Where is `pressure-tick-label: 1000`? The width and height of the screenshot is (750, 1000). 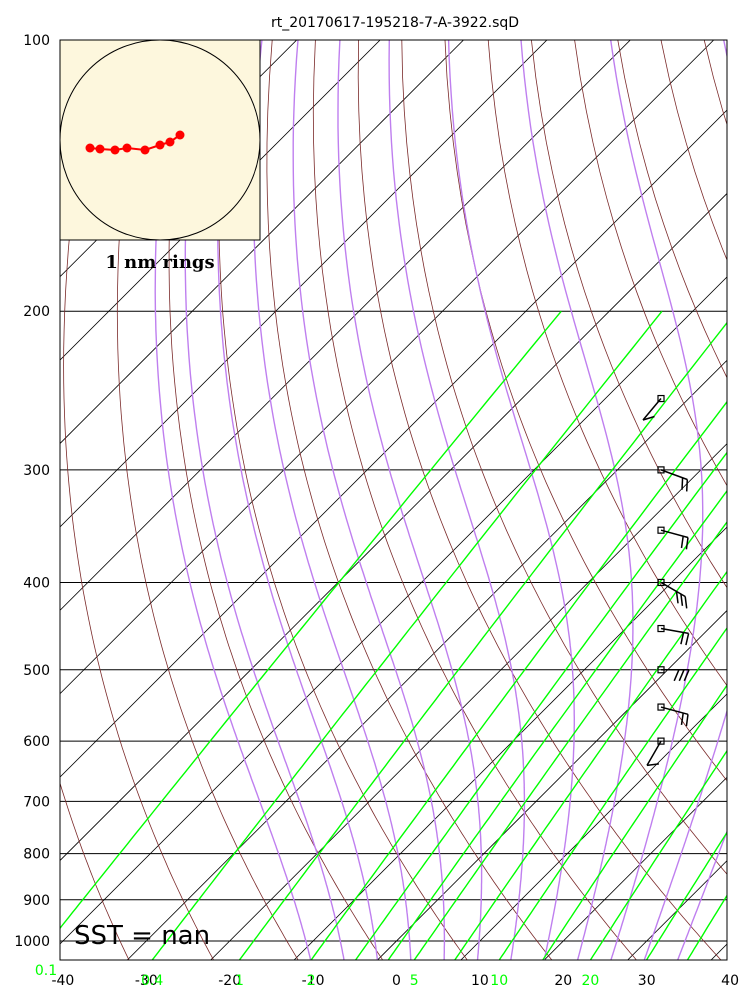
pressure-tick-label: 1000 is located at coordinates (32, 942).